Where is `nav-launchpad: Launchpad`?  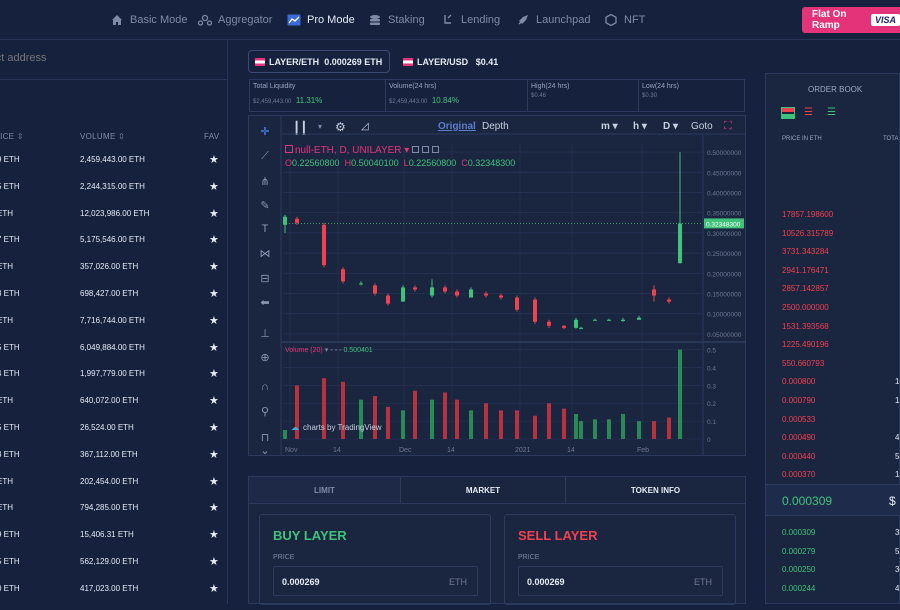 nav-launchpad: Launchpad is located at coordinates (553, 20).